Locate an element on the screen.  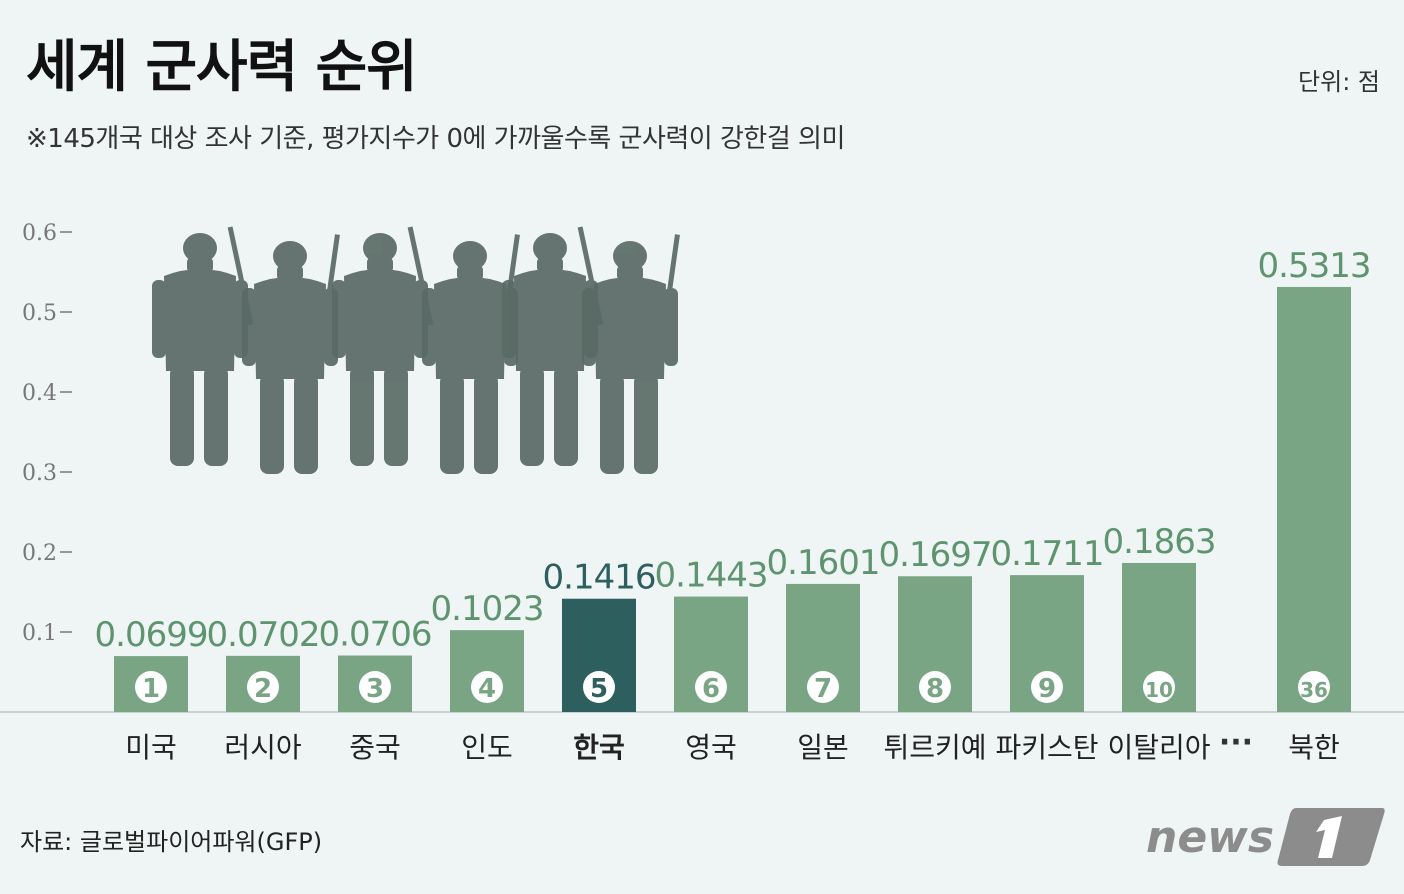
value-label: 0.1697 is located at coordinates (935, 555).